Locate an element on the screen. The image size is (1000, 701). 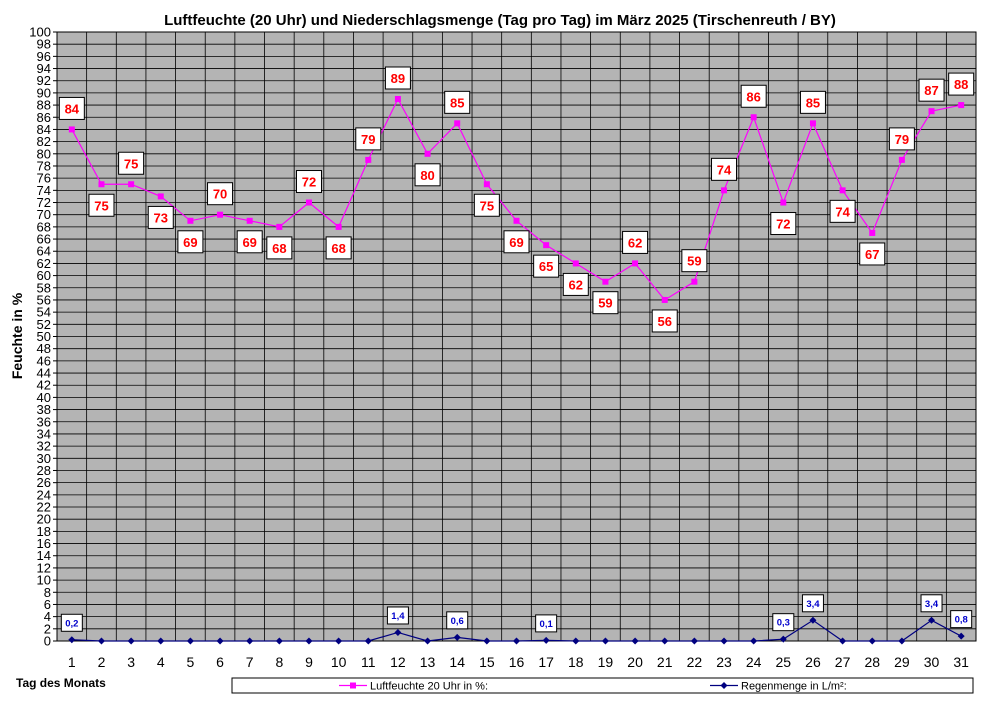
x-tick-label: 18 is located at coordinates (576, 662).